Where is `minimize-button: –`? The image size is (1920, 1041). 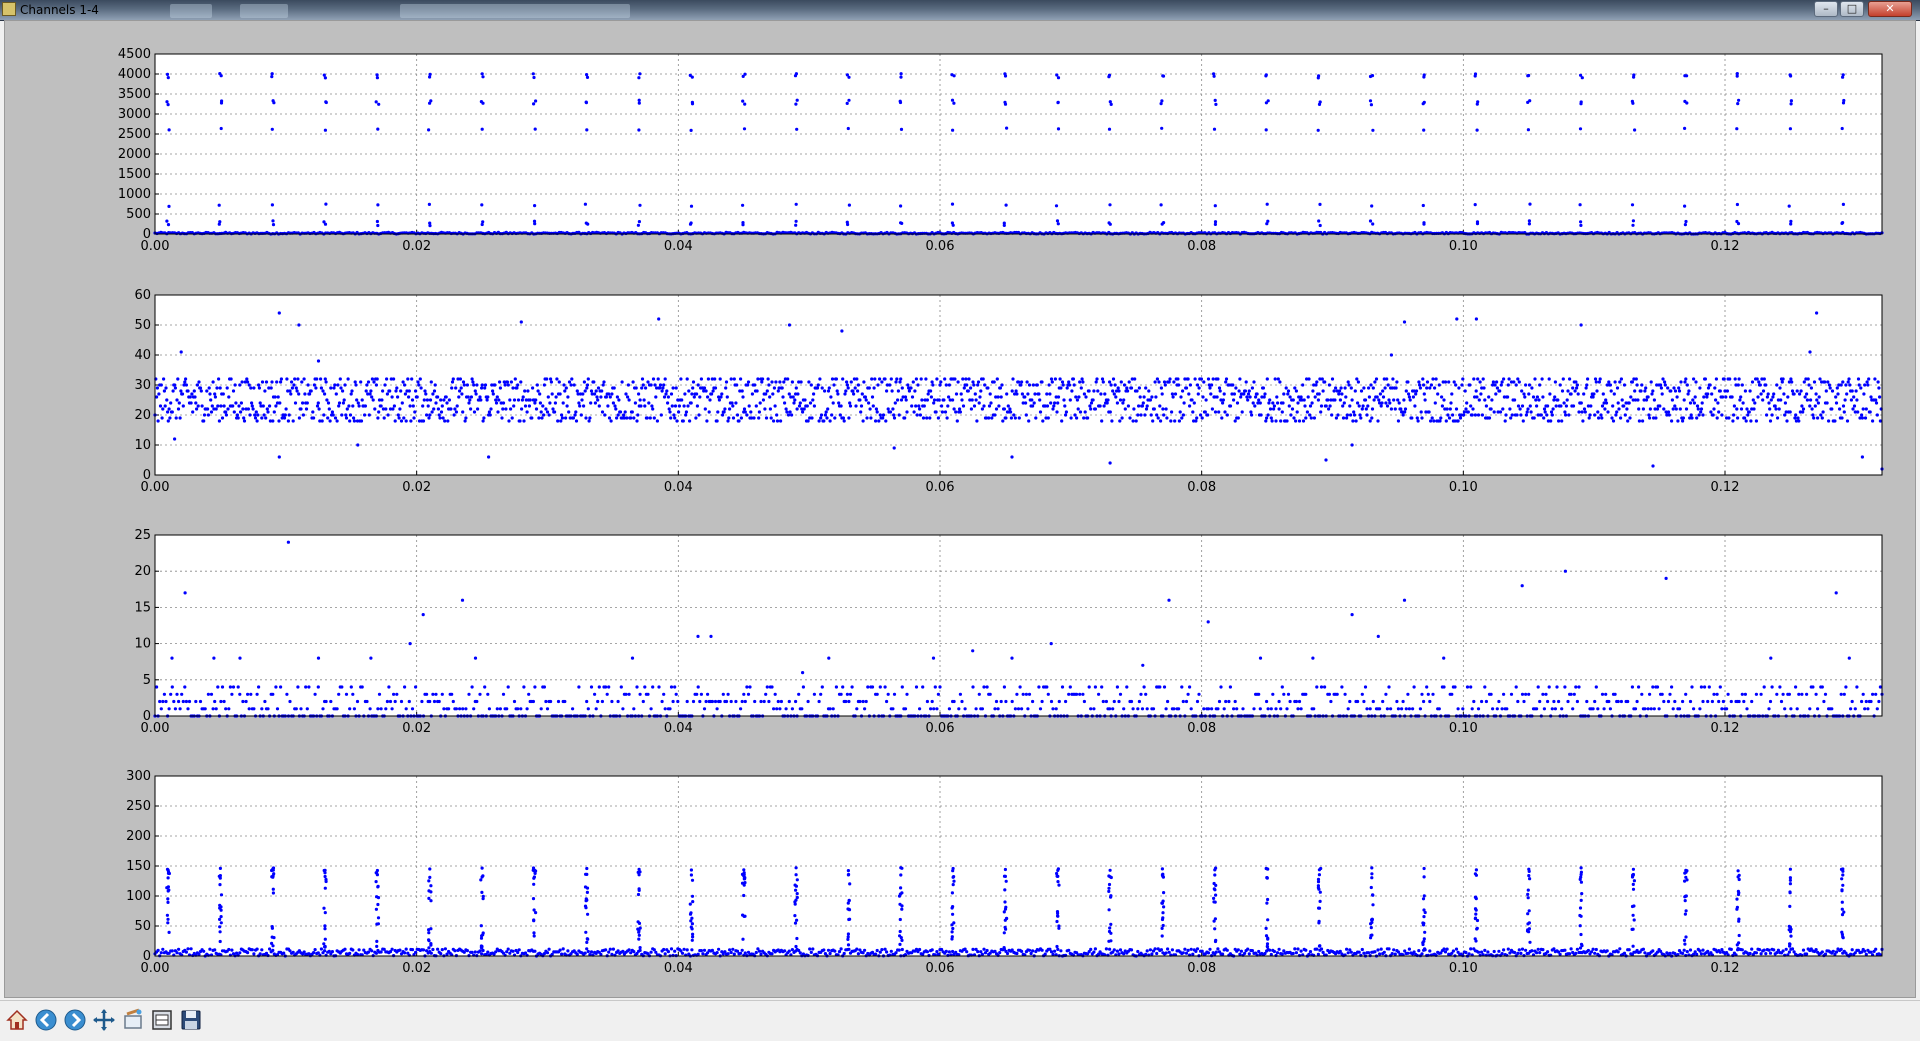 minimize-button: – is located at coordinates (1826, 9).